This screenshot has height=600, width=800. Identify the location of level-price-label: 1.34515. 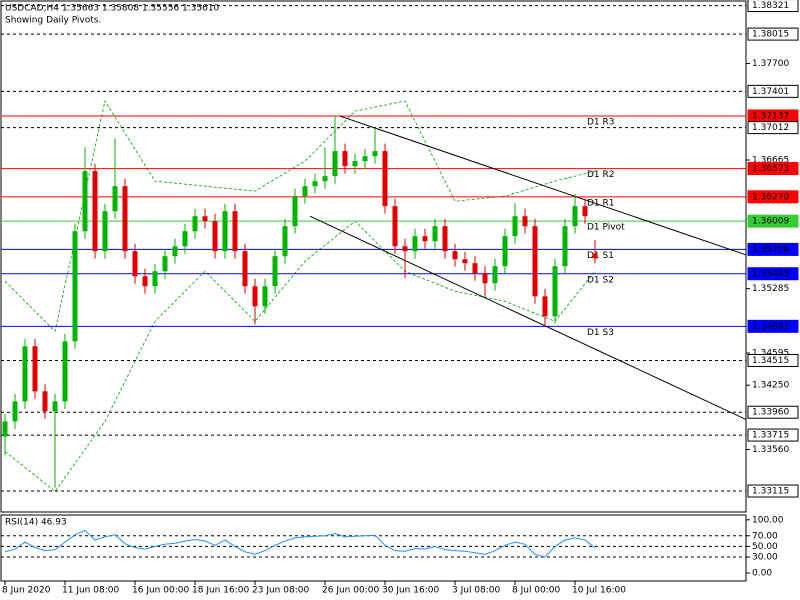
(770, 361).